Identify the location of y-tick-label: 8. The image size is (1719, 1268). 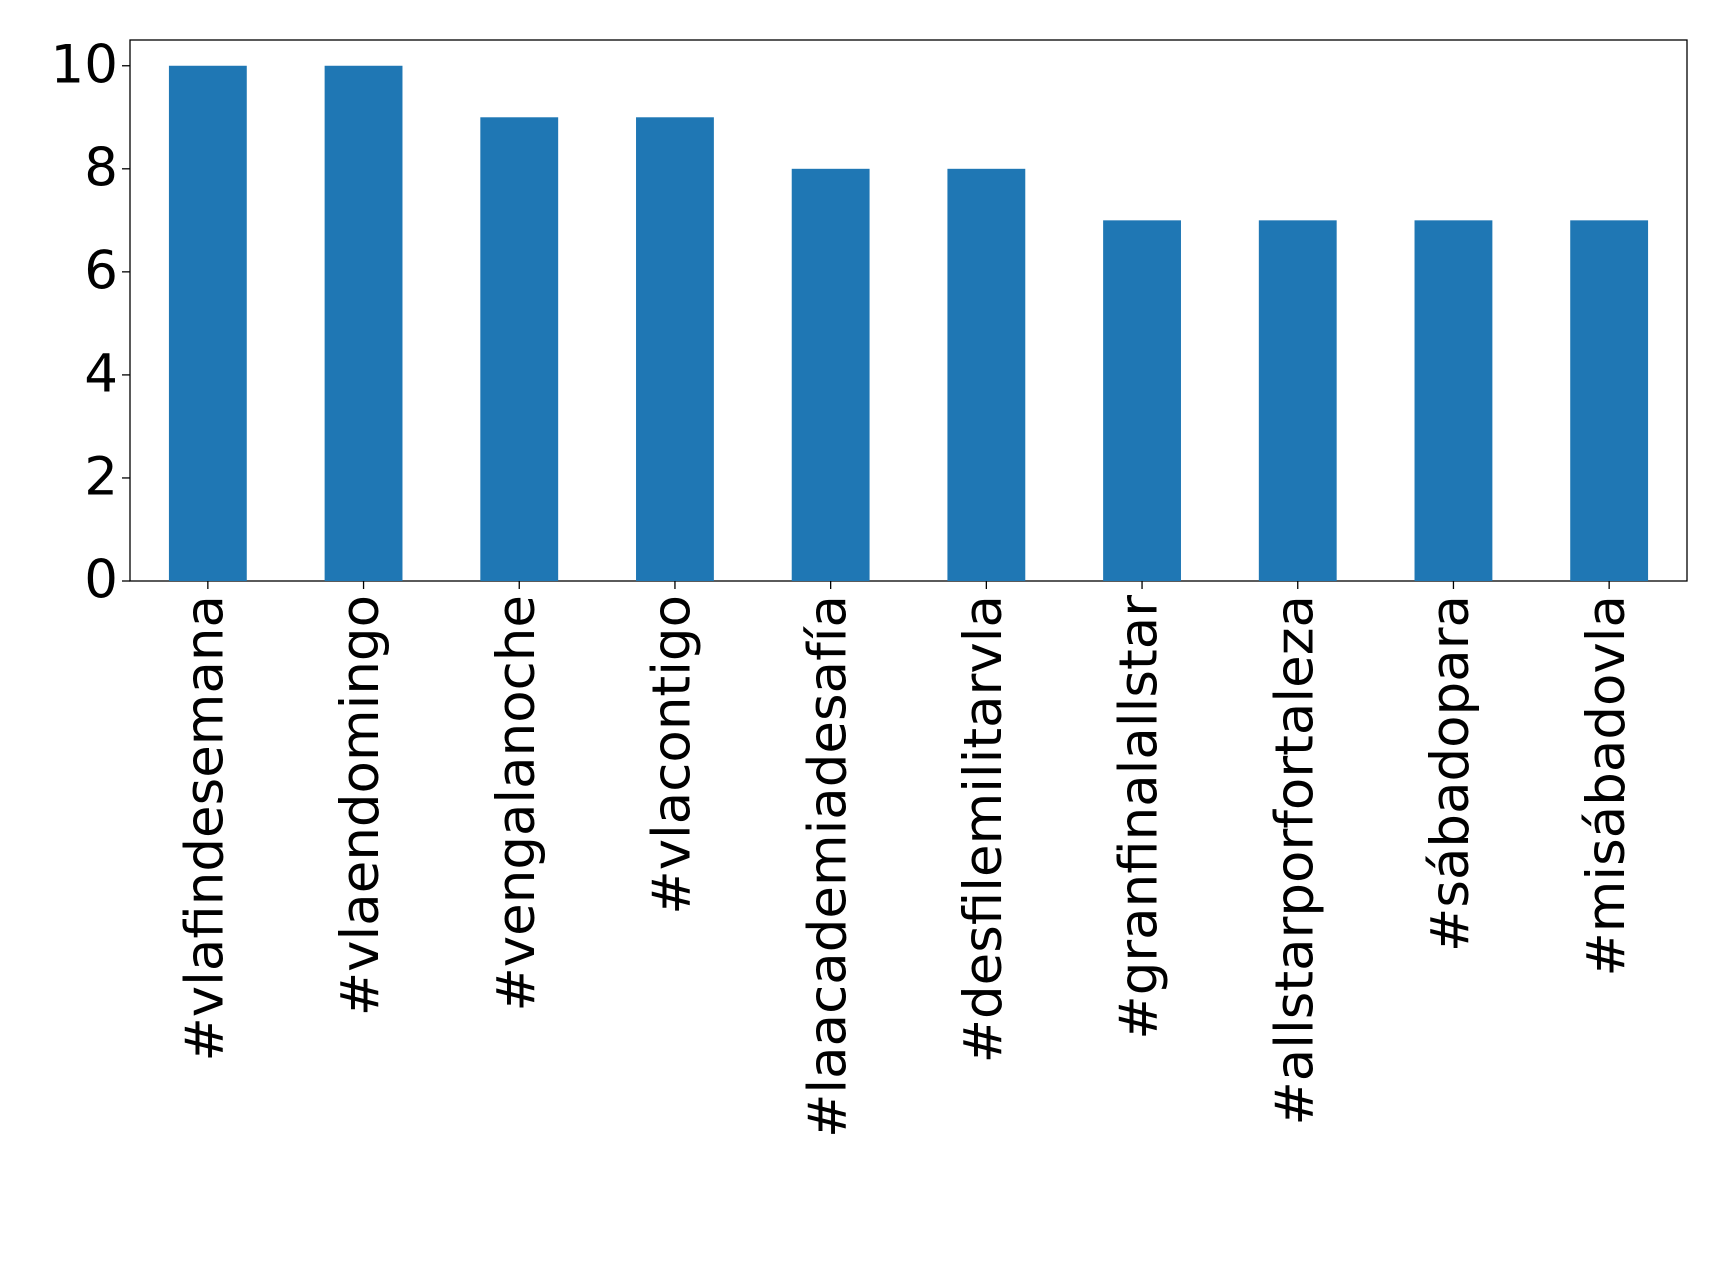
(101, 167).